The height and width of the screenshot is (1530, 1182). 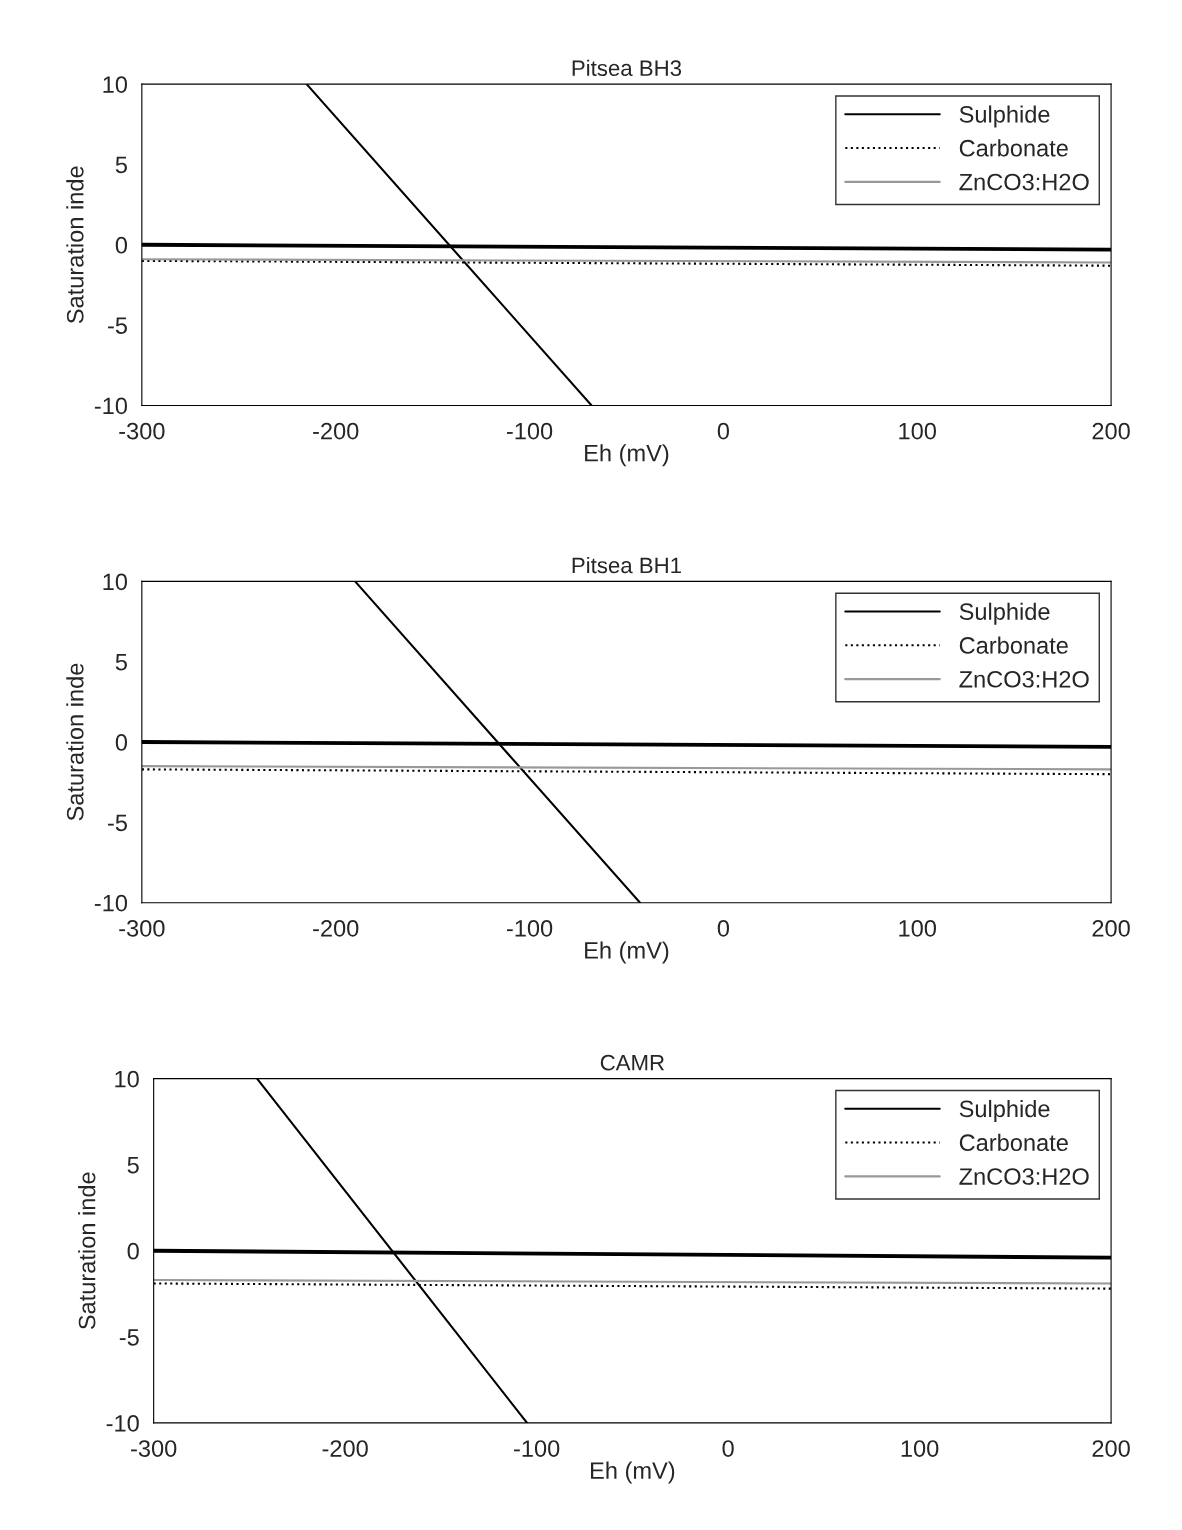 I want to click on chart-title: Pitsea BH1, so click(x=626, y=565).